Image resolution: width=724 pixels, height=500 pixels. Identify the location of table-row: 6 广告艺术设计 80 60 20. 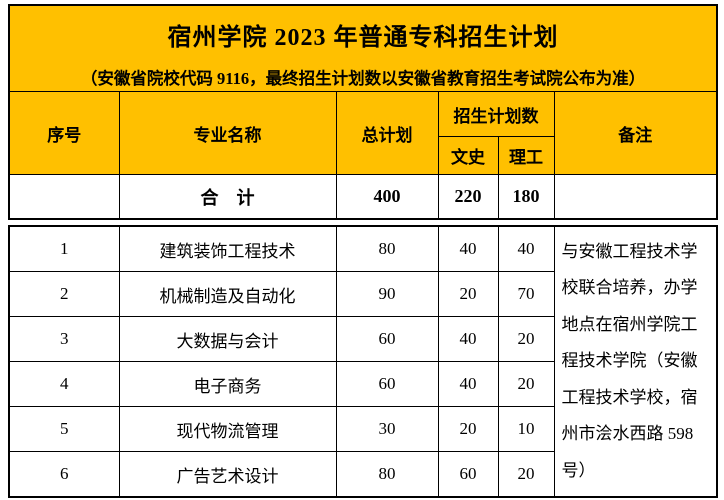
(362, 474).